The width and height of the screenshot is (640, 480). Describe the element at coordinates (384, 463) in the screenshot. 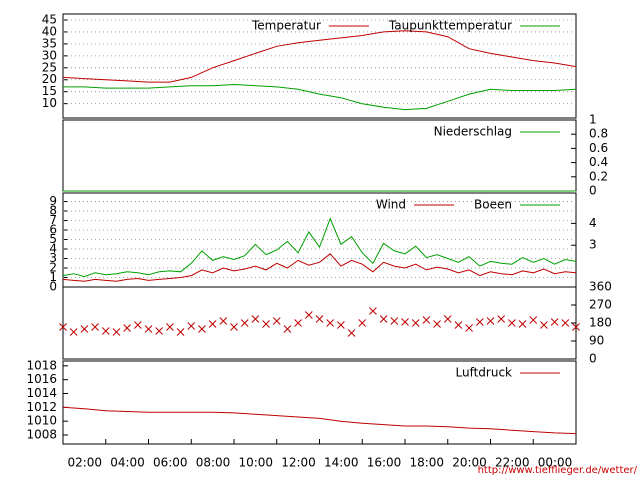

I see `x-tick-label: 16:00` at that location.